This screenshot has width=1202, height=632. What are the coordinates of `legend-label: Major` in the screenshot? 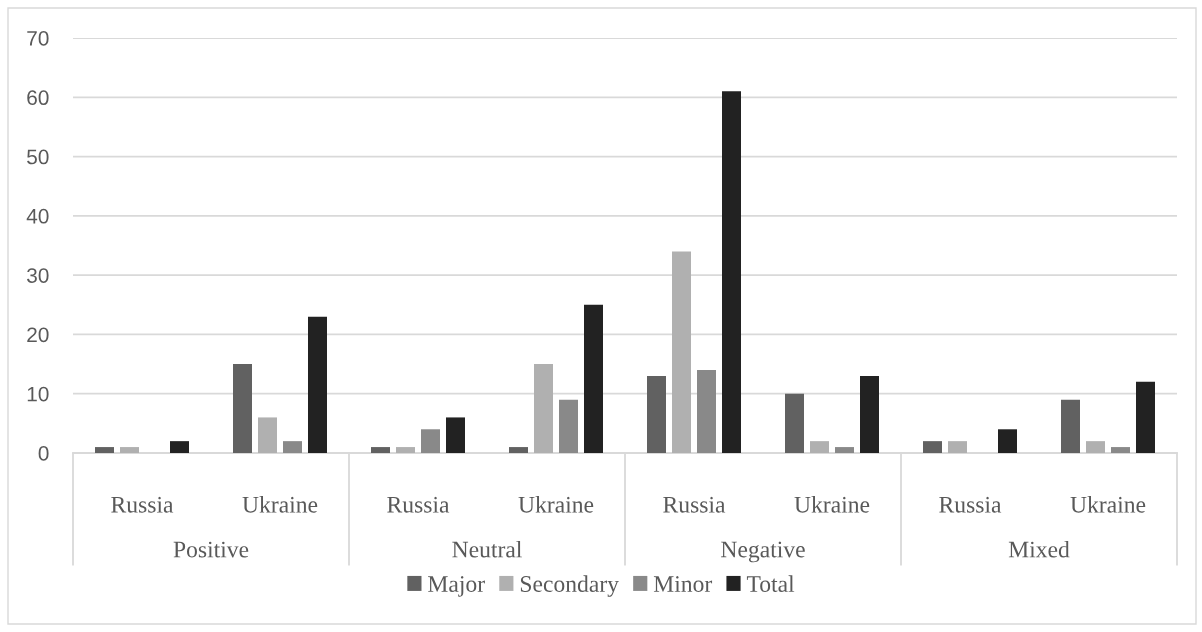 It's located at (456, 586).